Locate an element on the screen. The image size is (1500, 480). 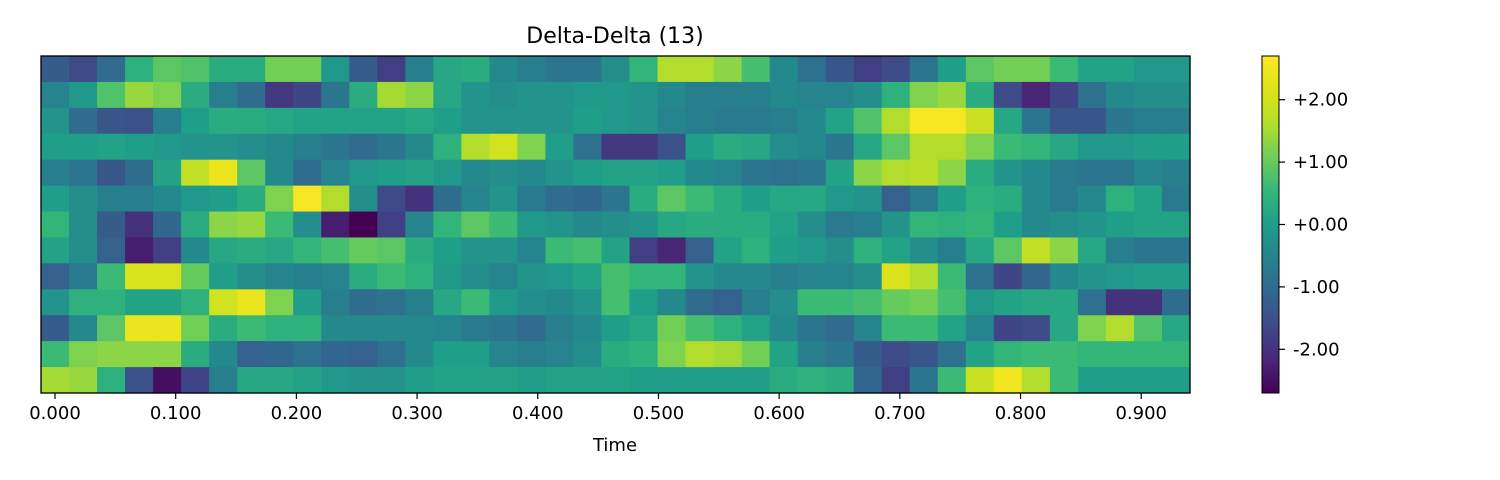
x-tick-label: 0.700 is located at coordinates (900, 413).